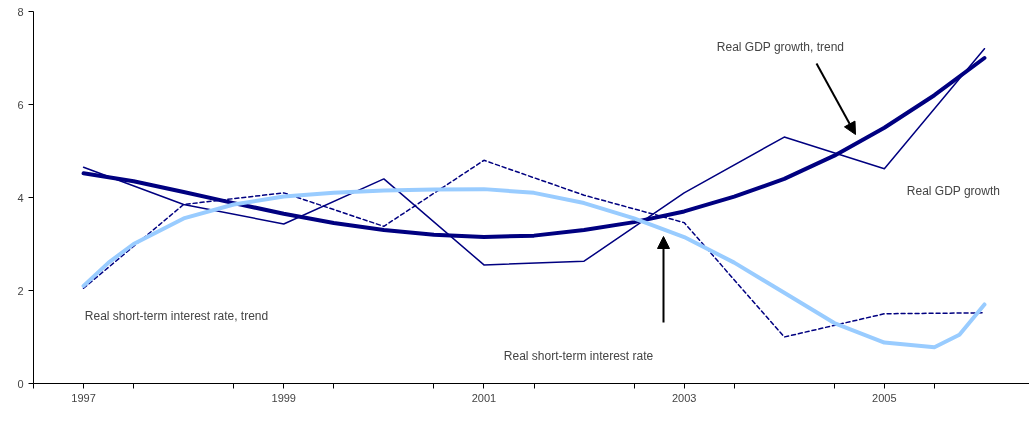  Describe the element at coordinates (578, 355) in the screenshot. I see `annotation: Real short-term interest rate` at that location.